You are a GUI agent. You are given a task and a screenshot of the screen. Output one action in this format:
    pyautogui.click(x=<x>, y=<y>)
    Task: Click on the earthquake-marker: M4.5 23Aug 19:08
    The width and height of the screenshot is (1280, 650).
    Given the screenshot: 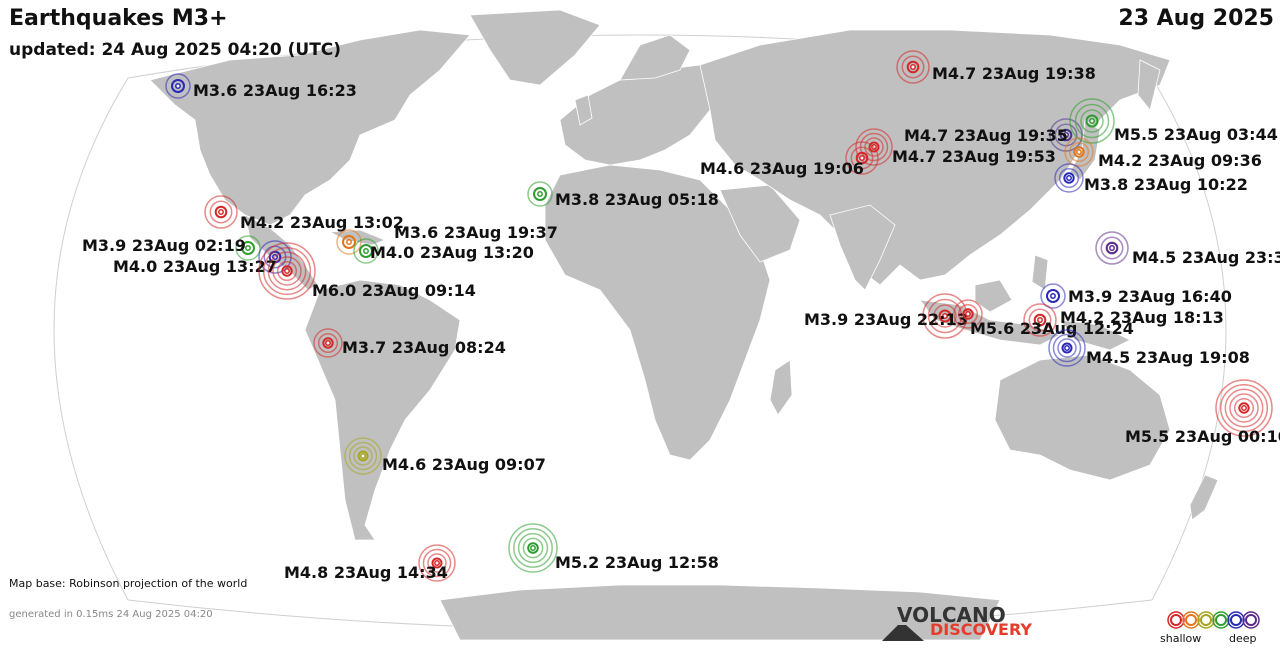 What is the action you would take?
    pyautogui.click(x=1149, y=348)
    